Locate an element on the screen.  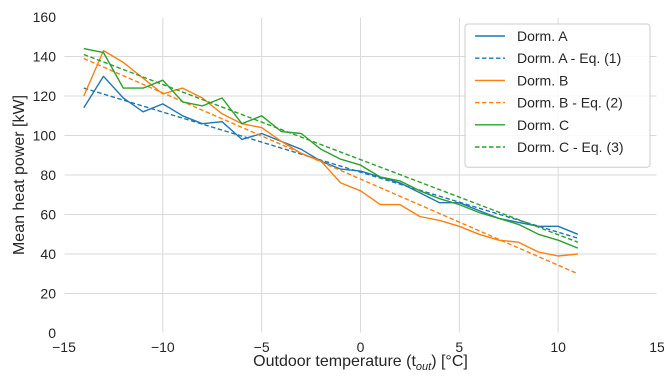
y-tick-labels: 0 20 40 60 80 100 120 140 160 is located at coordinates (45, 175).